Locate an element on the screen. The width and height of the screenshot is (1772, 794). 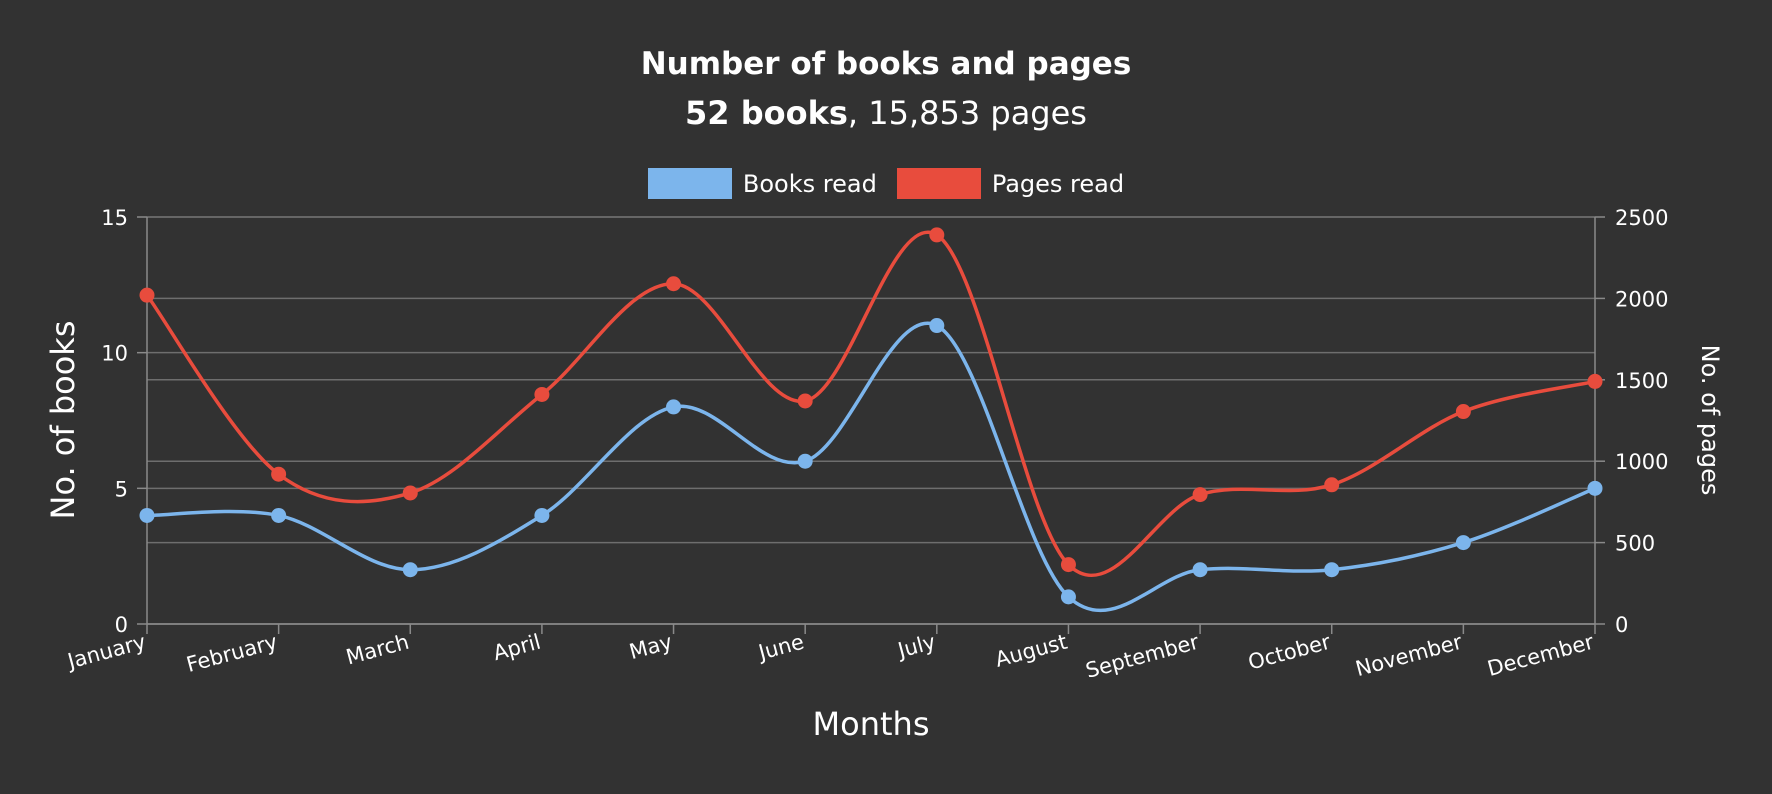
y-tick-label-left: 10 is located at coordinates (114, 354).